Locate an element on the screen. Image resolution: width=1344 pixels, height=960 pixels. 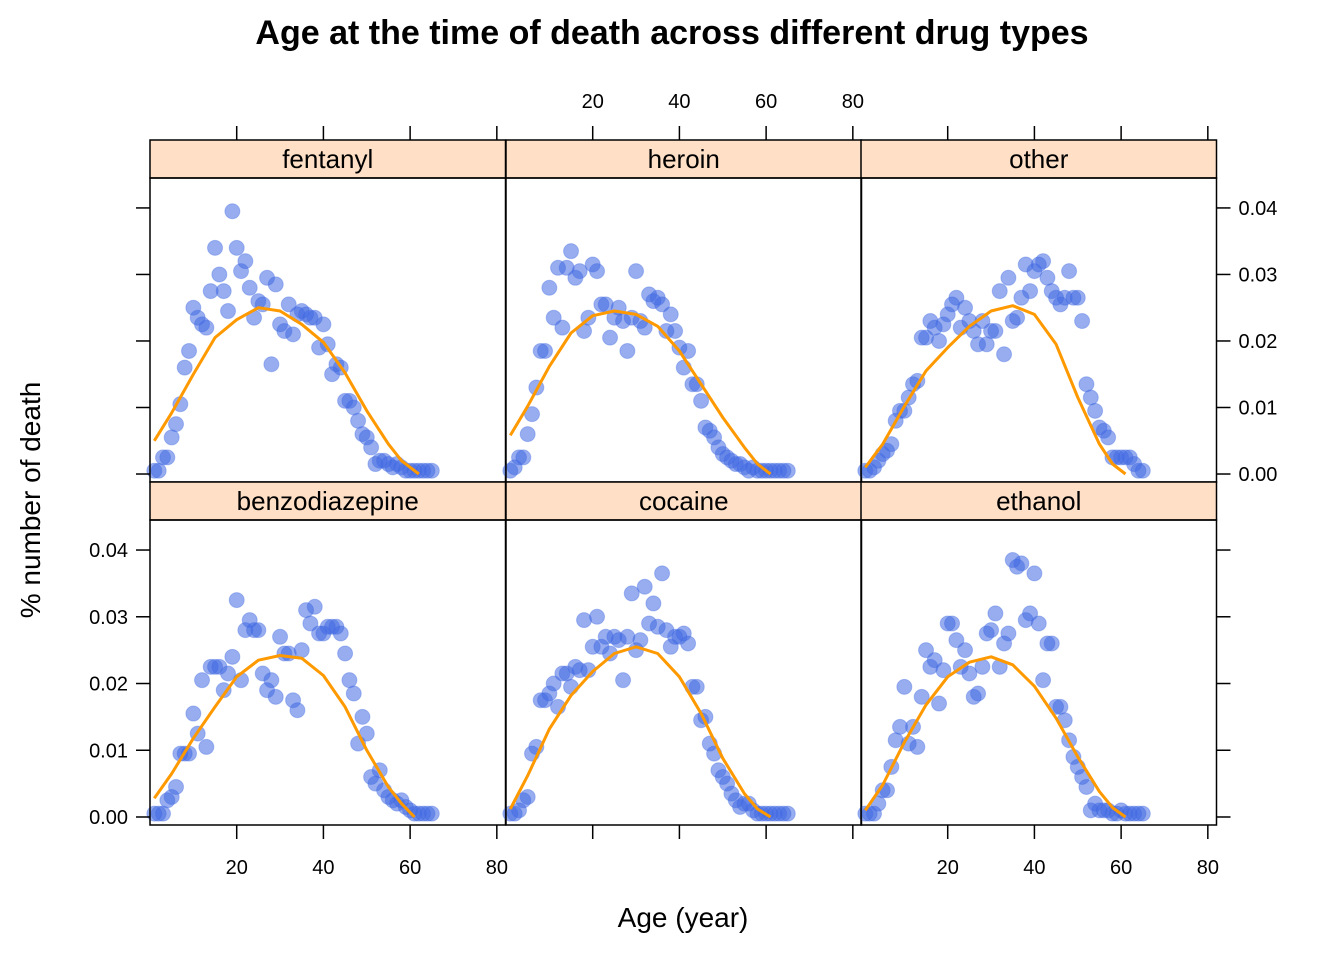
panel-frame-ethanol is located at coordinates (1039, 672).